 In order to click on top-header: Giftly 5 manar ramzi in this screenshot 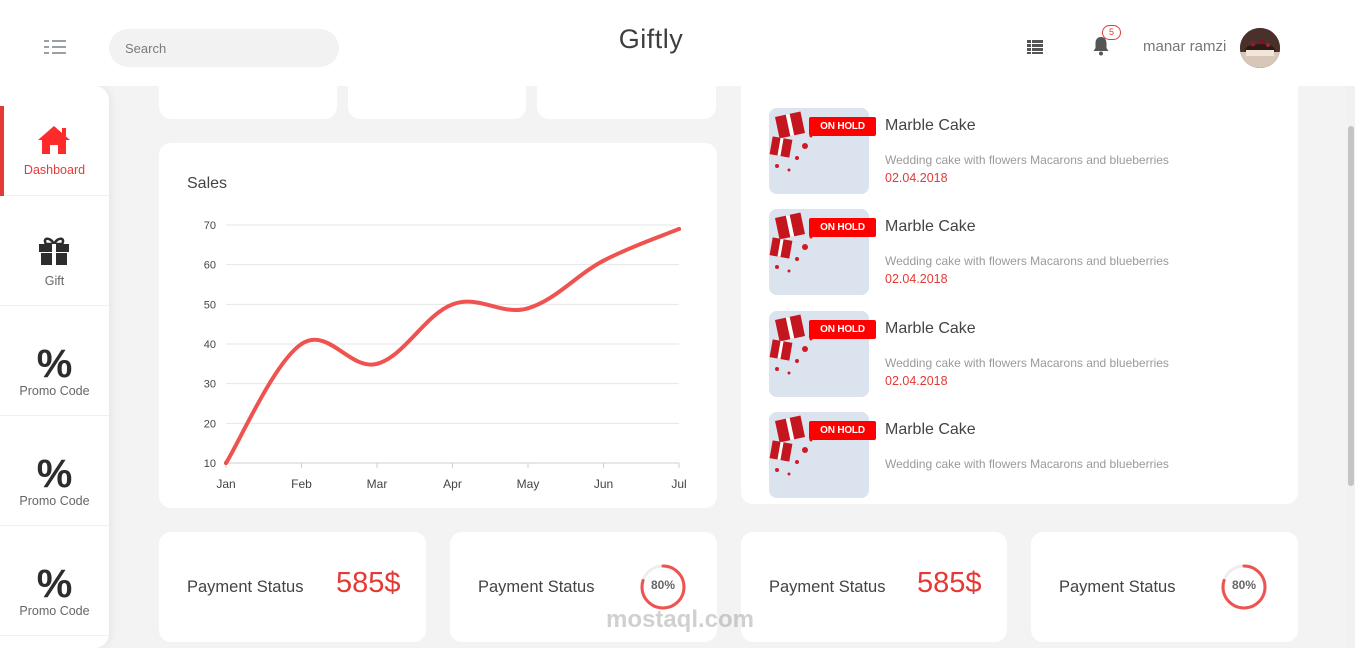, I will do `click(677, 43)`.